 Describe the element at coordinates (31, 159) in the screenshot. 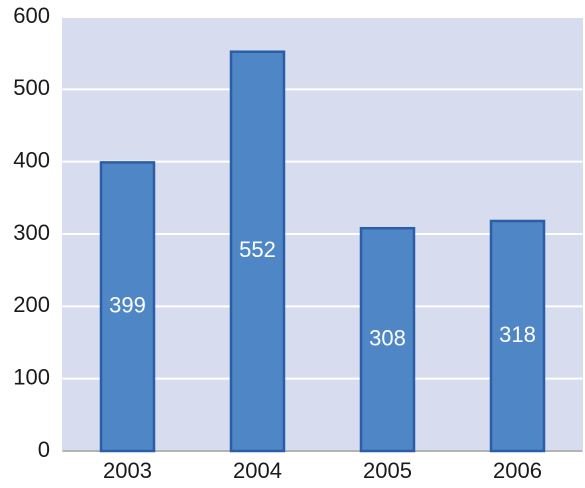

I see `y-tick-label: 400` at that location.